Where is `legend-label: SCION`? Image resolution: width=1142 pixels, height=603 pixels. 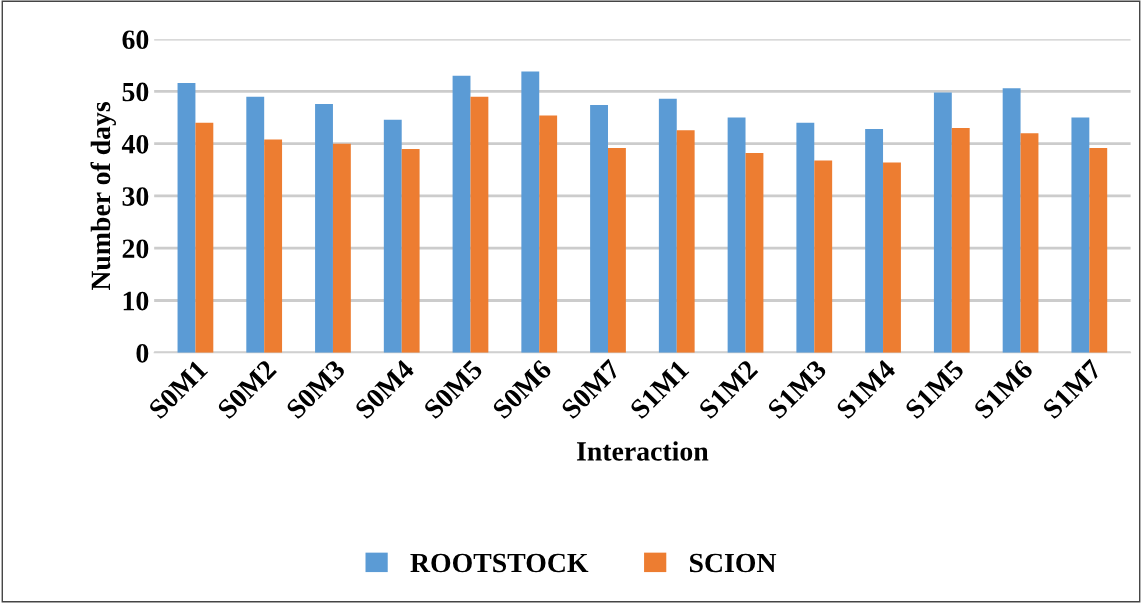 legend-label: SCION is located at coordinates (733, 563).